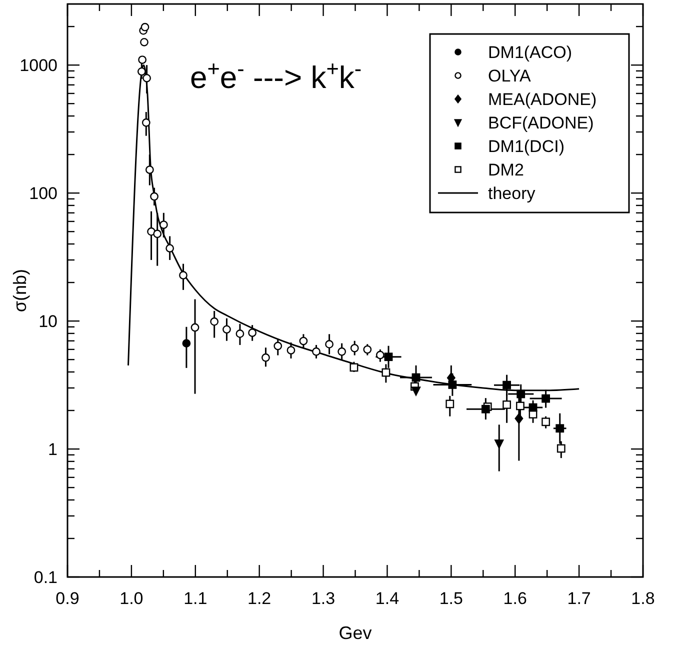 Image resolution: width=680 pixels, height=652 pixels. What do you see at coordinates (387, 598) in the screenshot?
I see `x-tick-label: 1.4` at bounding box center [387, 598].